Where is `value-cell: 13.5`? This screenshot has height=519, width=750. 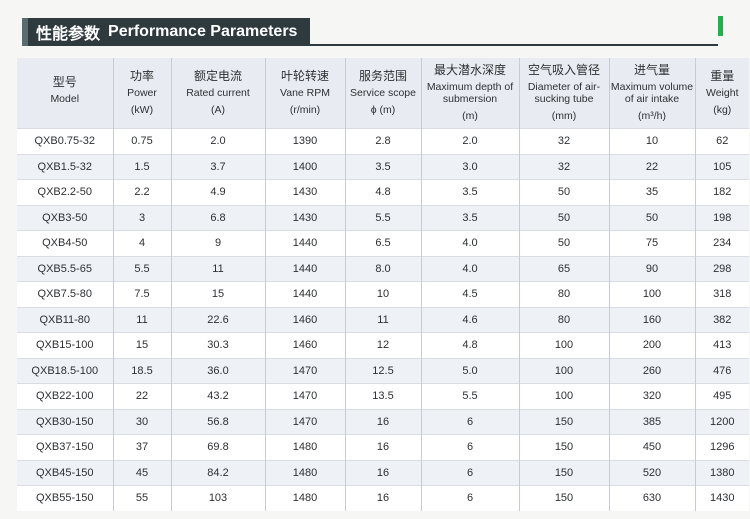
value-cell: 13.5 is located at coordinates (383, 396).